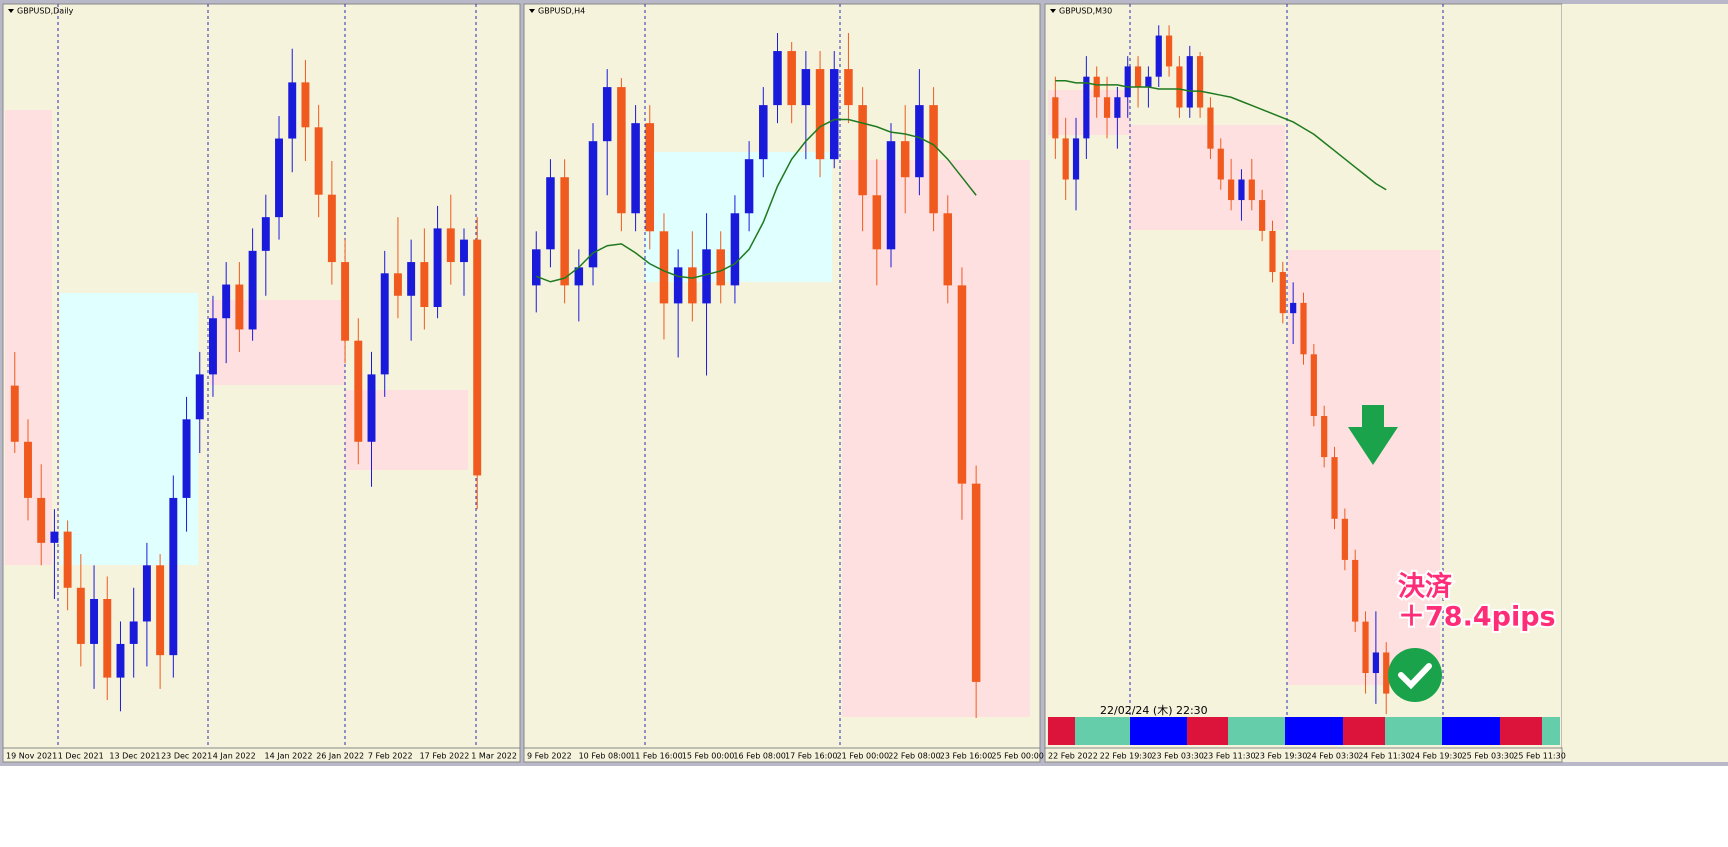 This screenshot has height=847, width=1728. Describe the element at coordinates (31, 756) in the screenshot. I see `x-tick-label: 19 Nov 2021` at that location.